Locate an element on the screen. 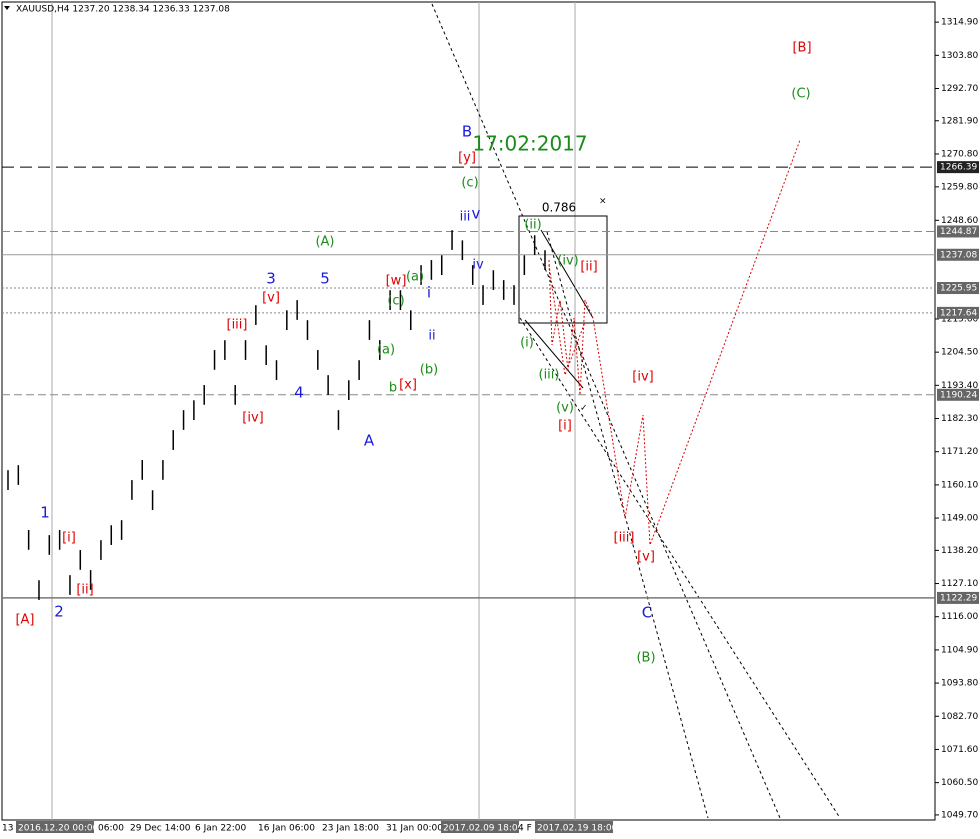  wave-label: iv is located at coordinates (478, 265).